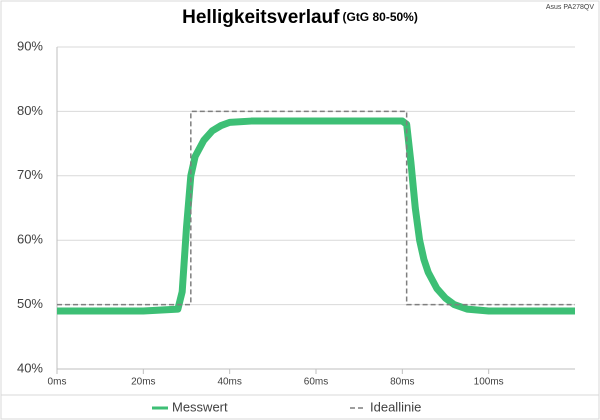  What do you see at coordinates (395, 406) in the screenshot?
I see `legend-label: Ideallinie` at bounding box center [395, 406].